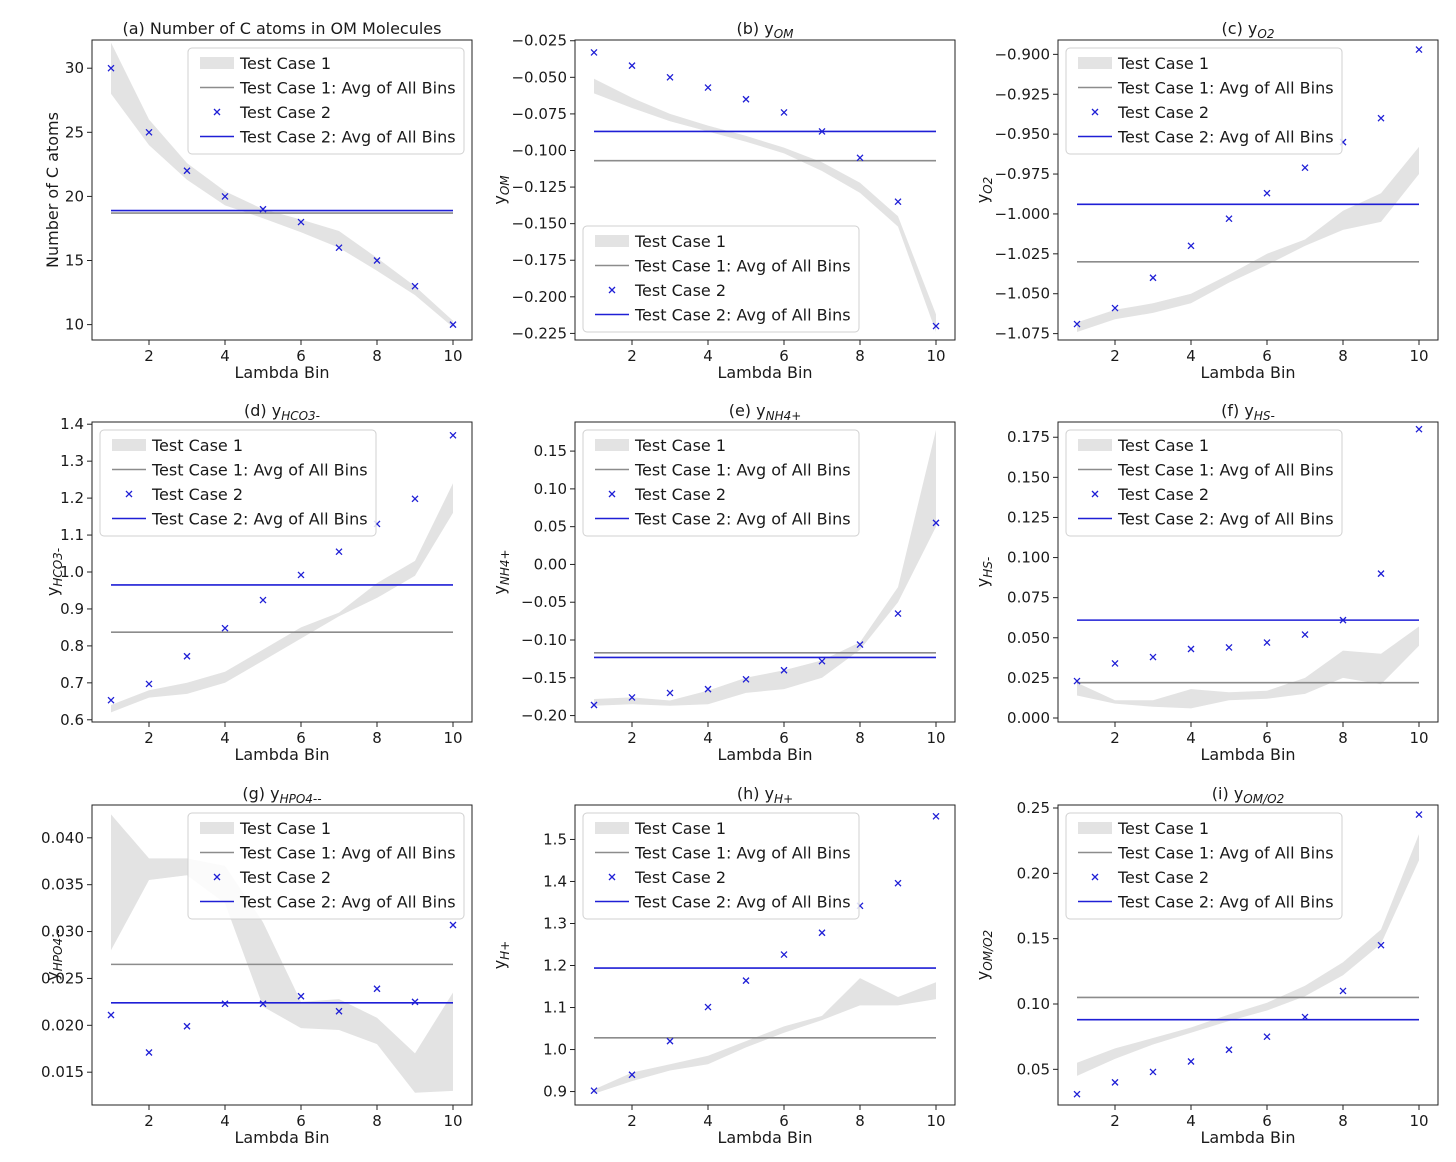 Image resolution: width=1456 pixels, height=1162 pixels. What do you see at coordinates (72, 646) in the screenshot?
I see `y-tick-label: 0.8` at bounding box center [72, 646].